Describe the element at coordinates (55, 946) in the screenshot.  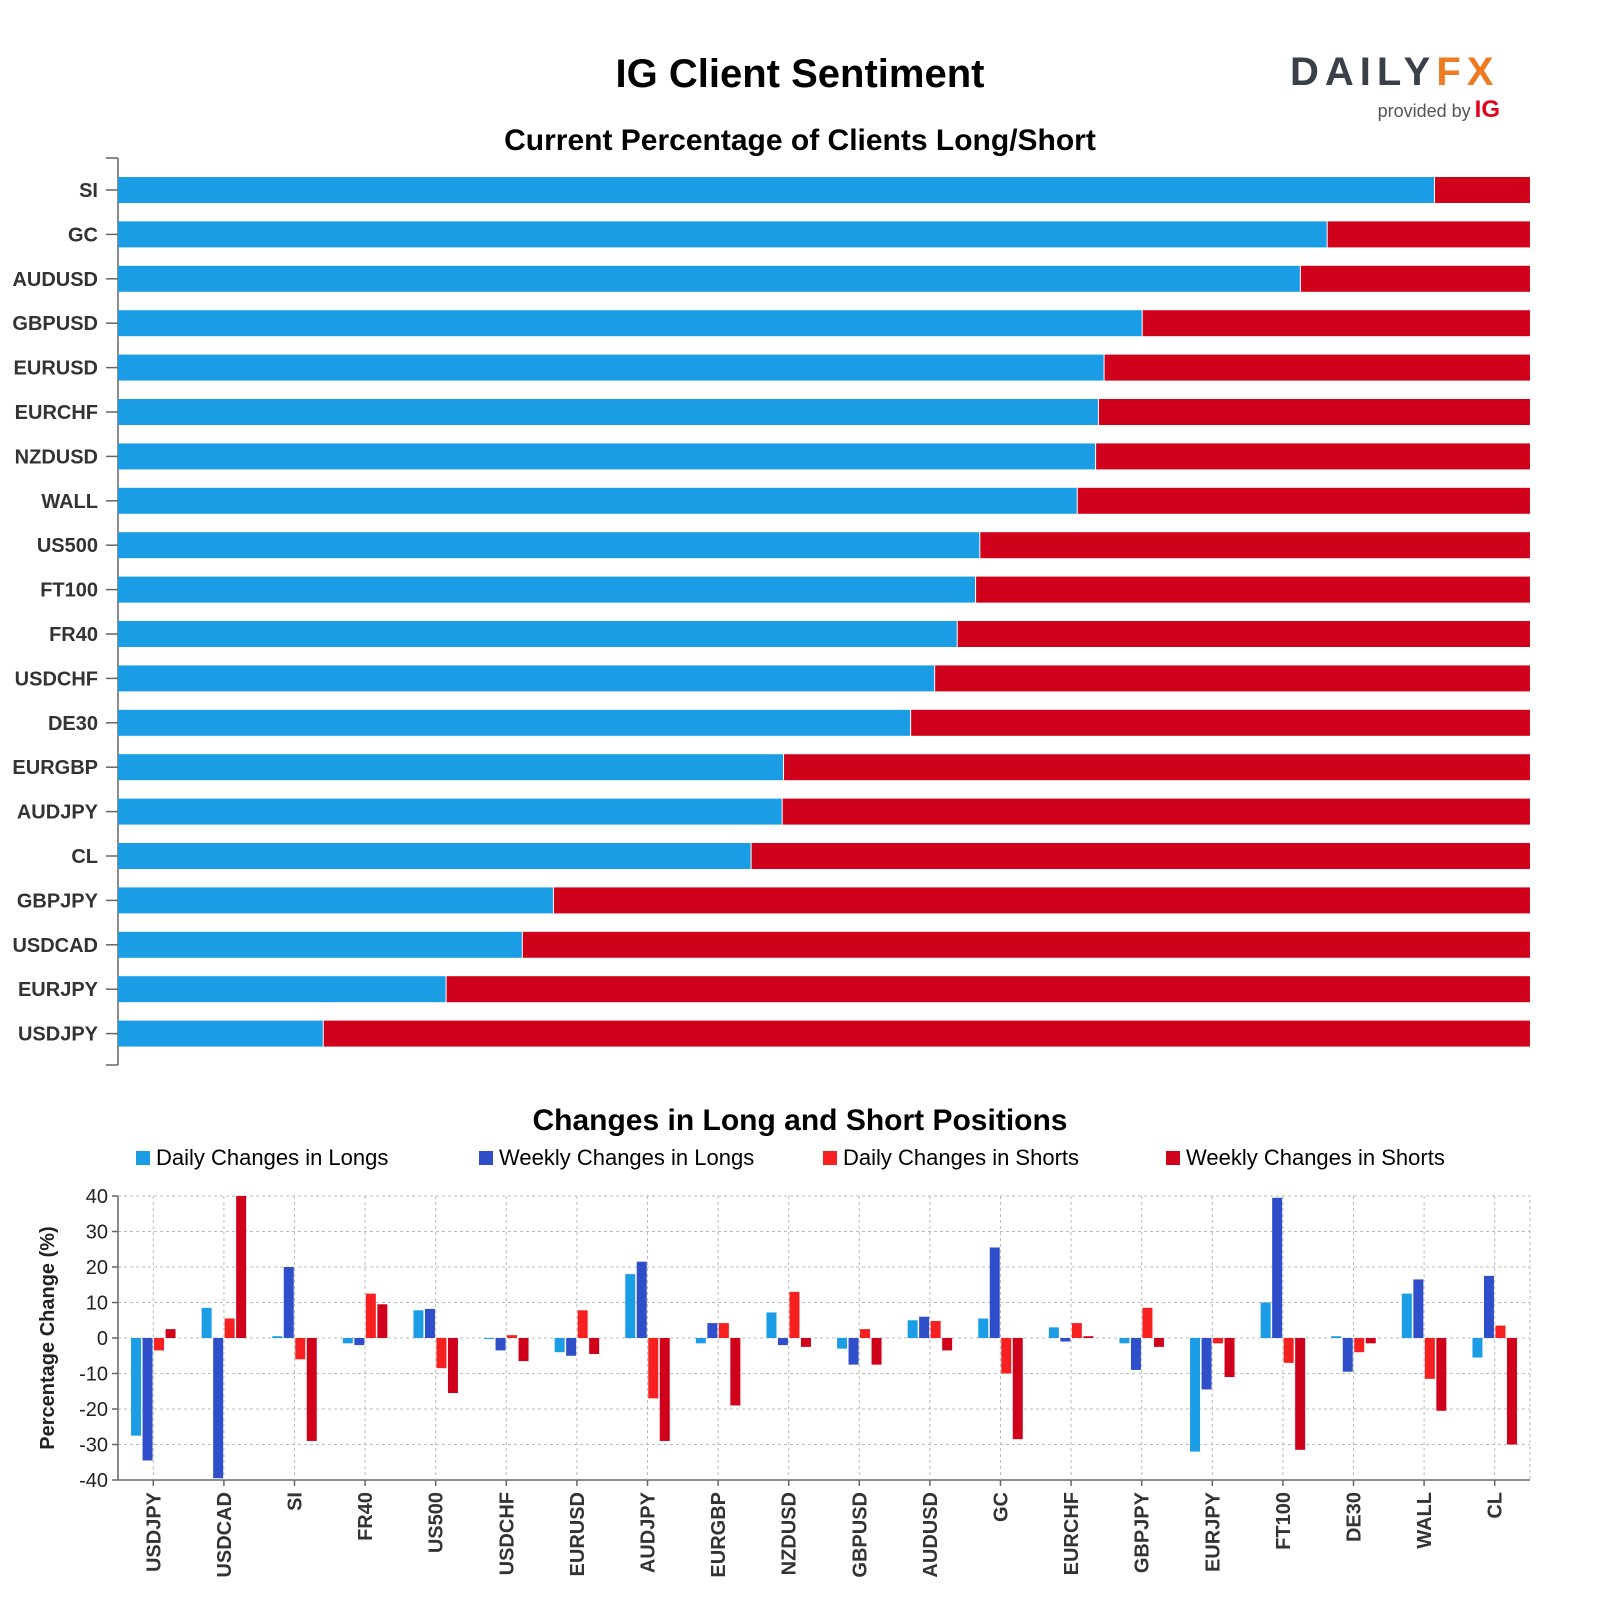
I see `y-tick-label: USDCAD` at that location.